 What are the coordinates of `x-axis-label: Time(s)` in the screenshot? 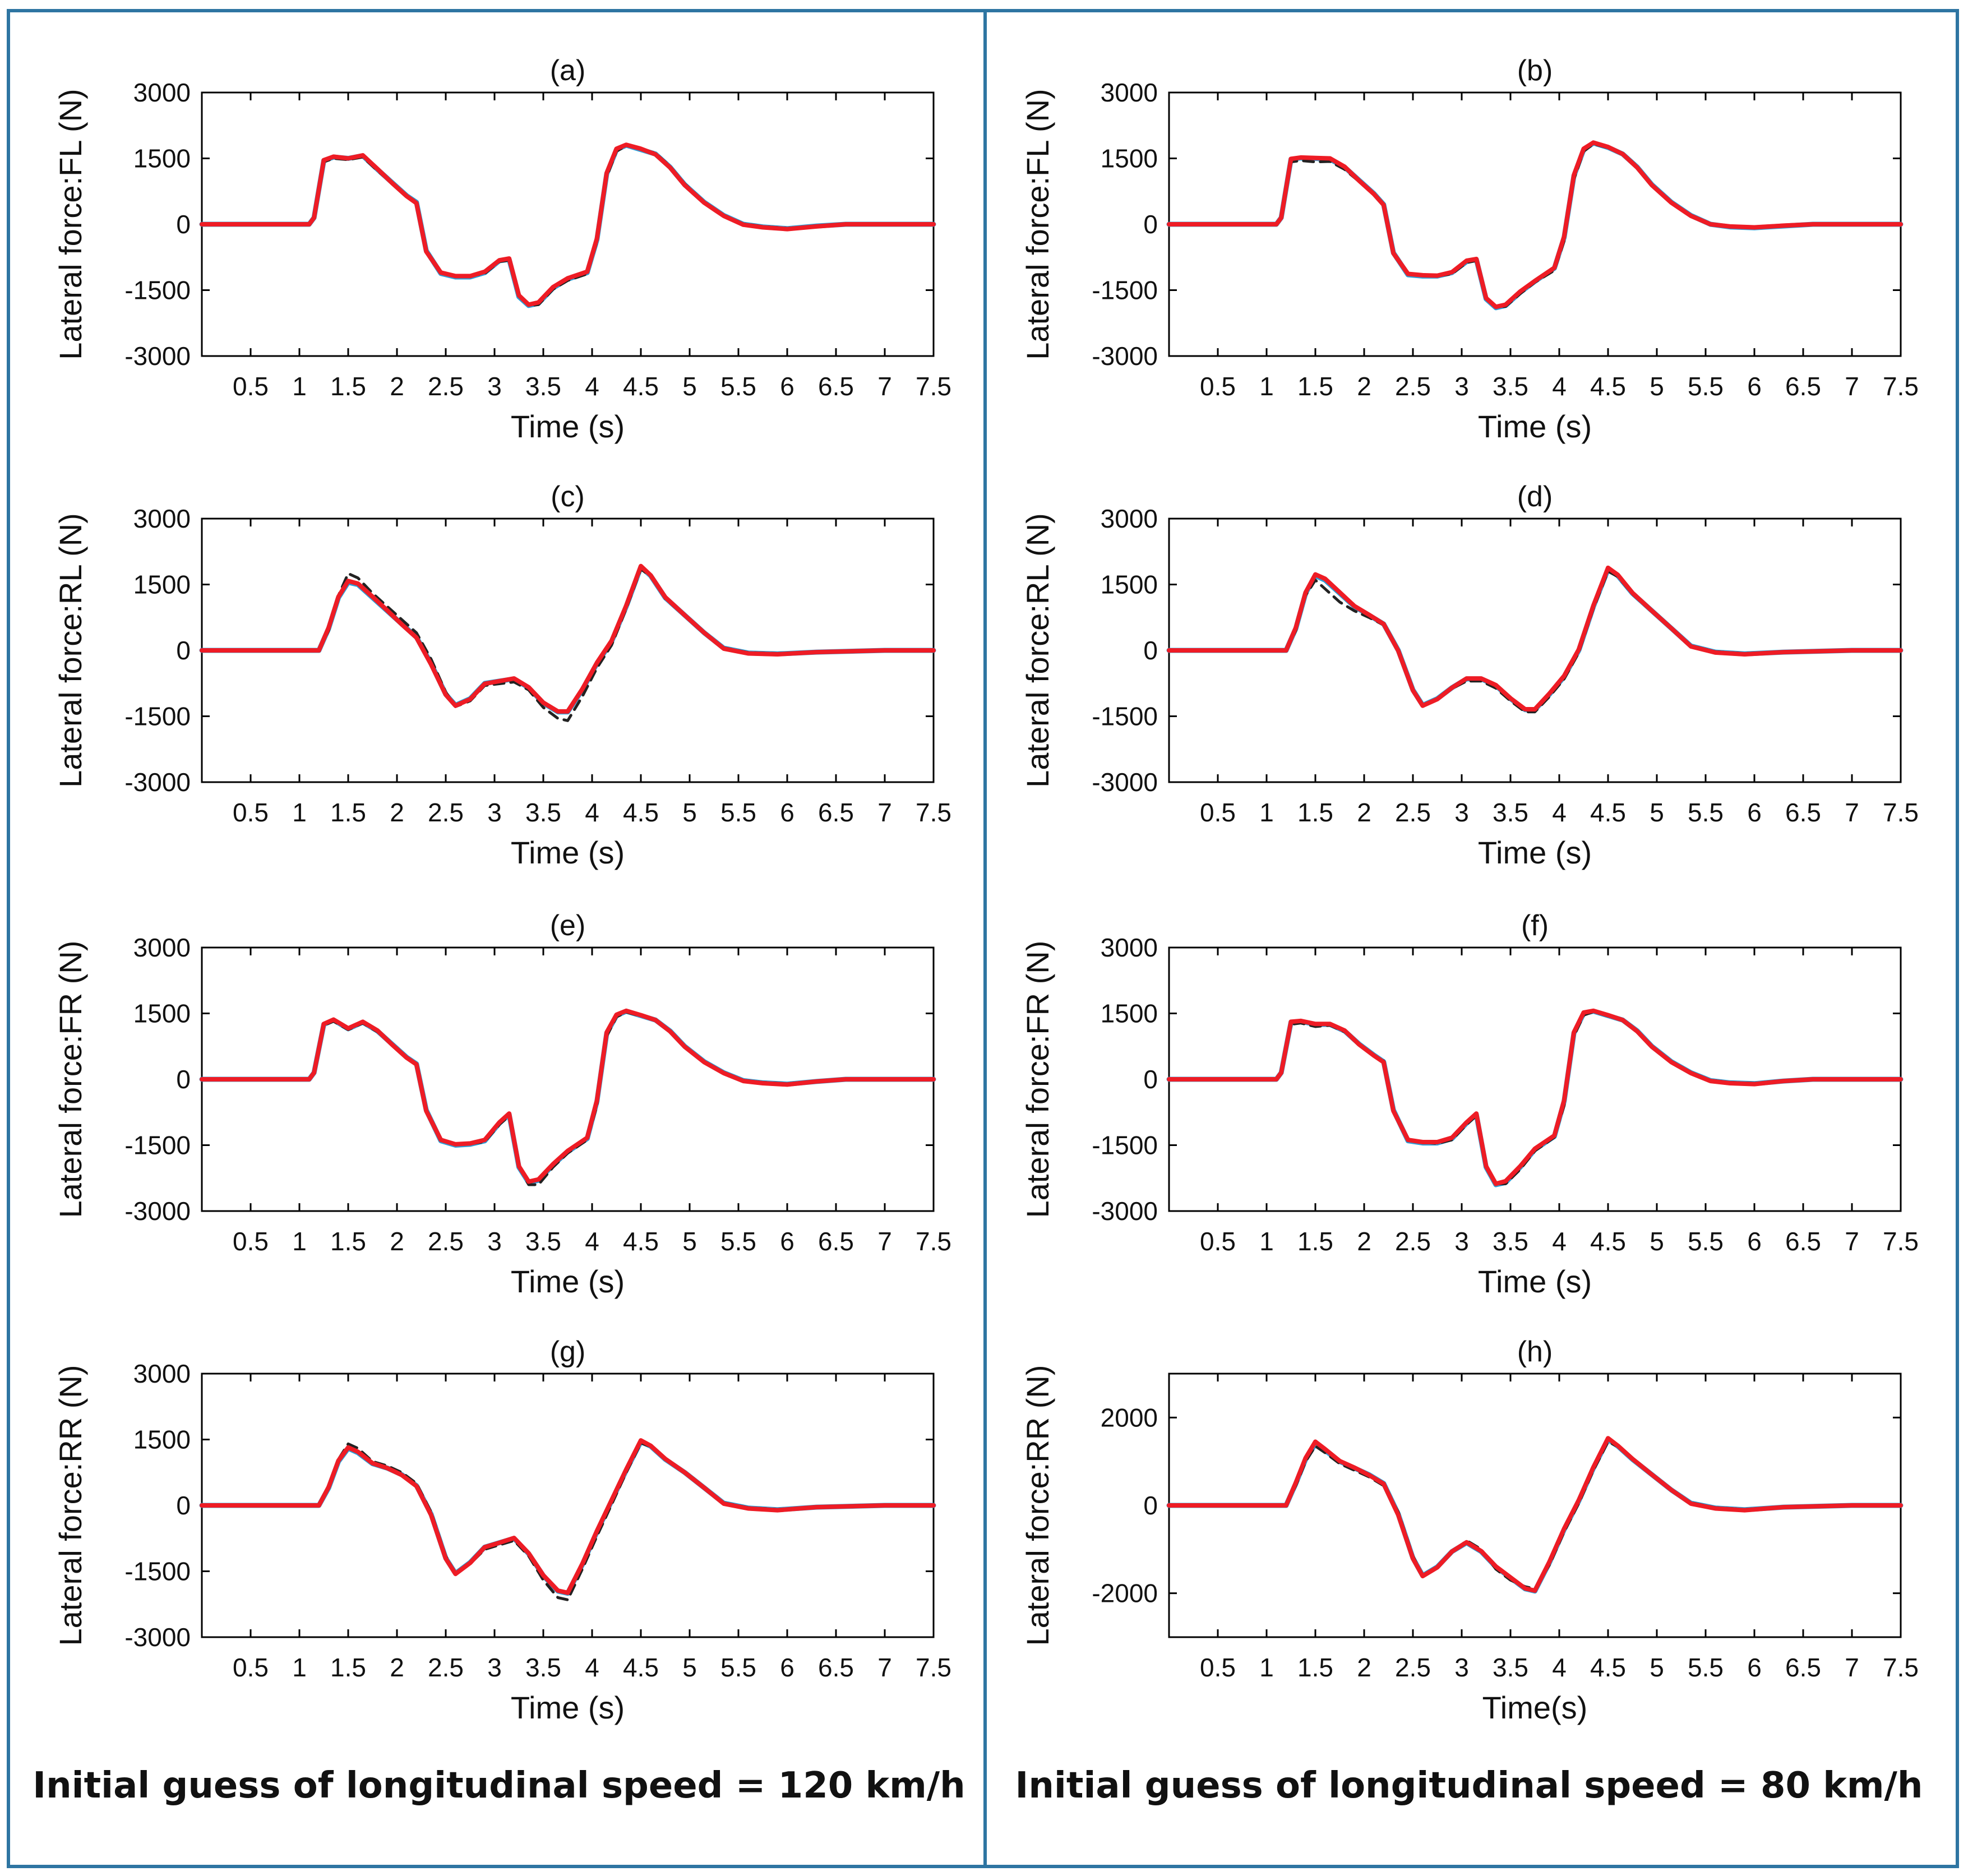 It's located at (1535, 1707).